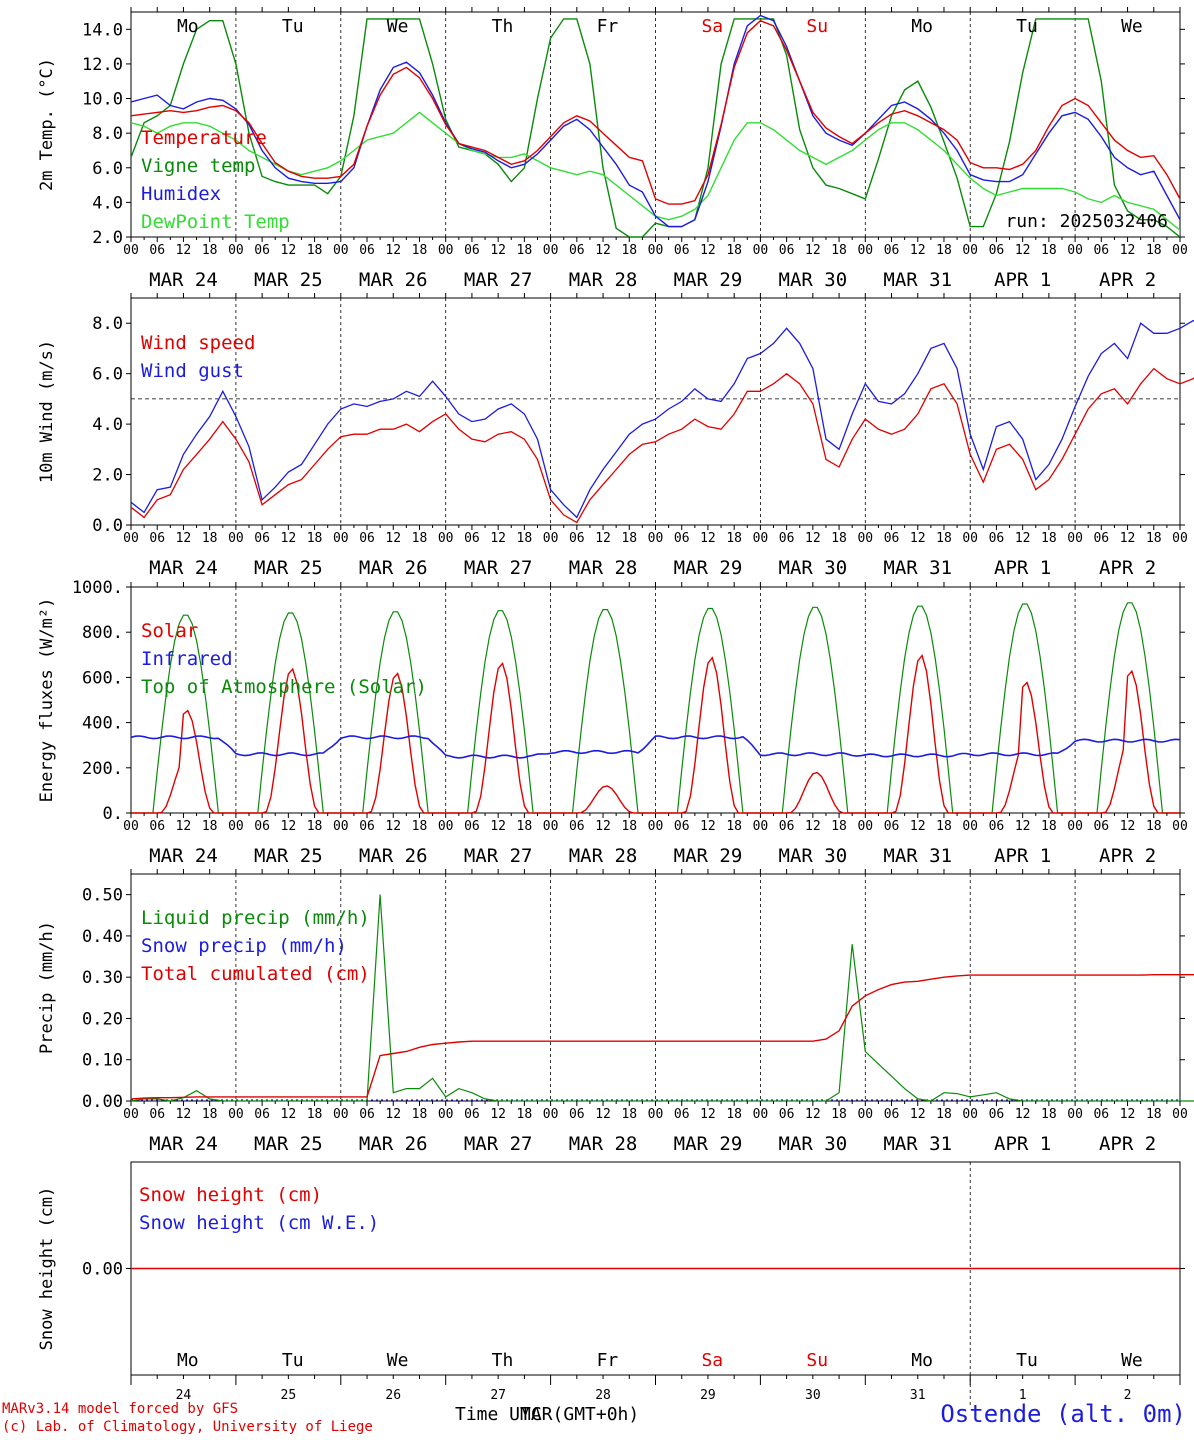 Image resolution: width=1194 pixels, height=1440 pixels. I want to click on day-number-label: 2, so click(1128, 1395).